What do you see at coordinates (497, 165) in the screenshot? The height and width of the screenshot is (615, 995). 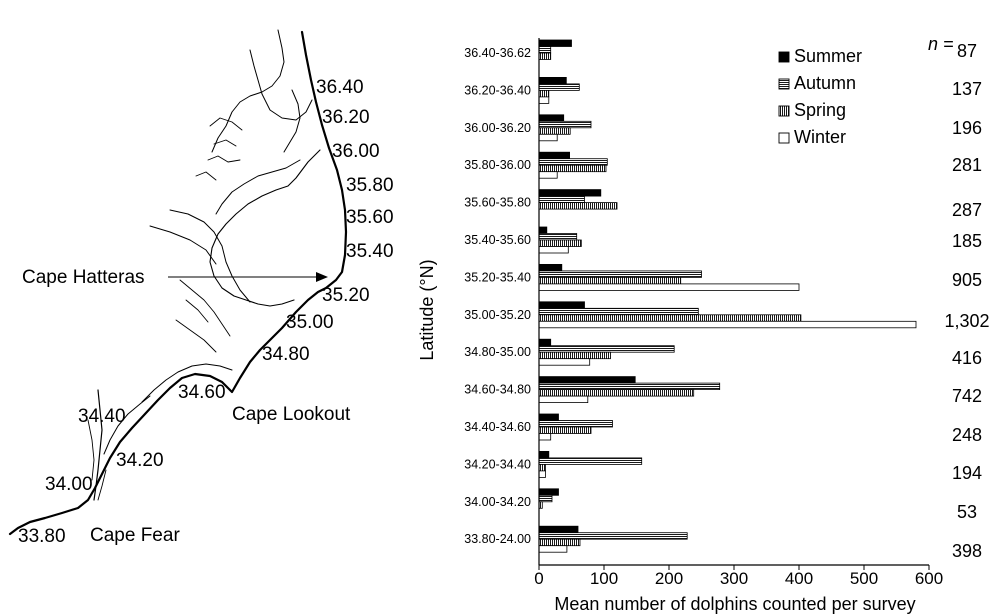 I see `category-label: 35.80-36.00` at bounding box center [497, 165].